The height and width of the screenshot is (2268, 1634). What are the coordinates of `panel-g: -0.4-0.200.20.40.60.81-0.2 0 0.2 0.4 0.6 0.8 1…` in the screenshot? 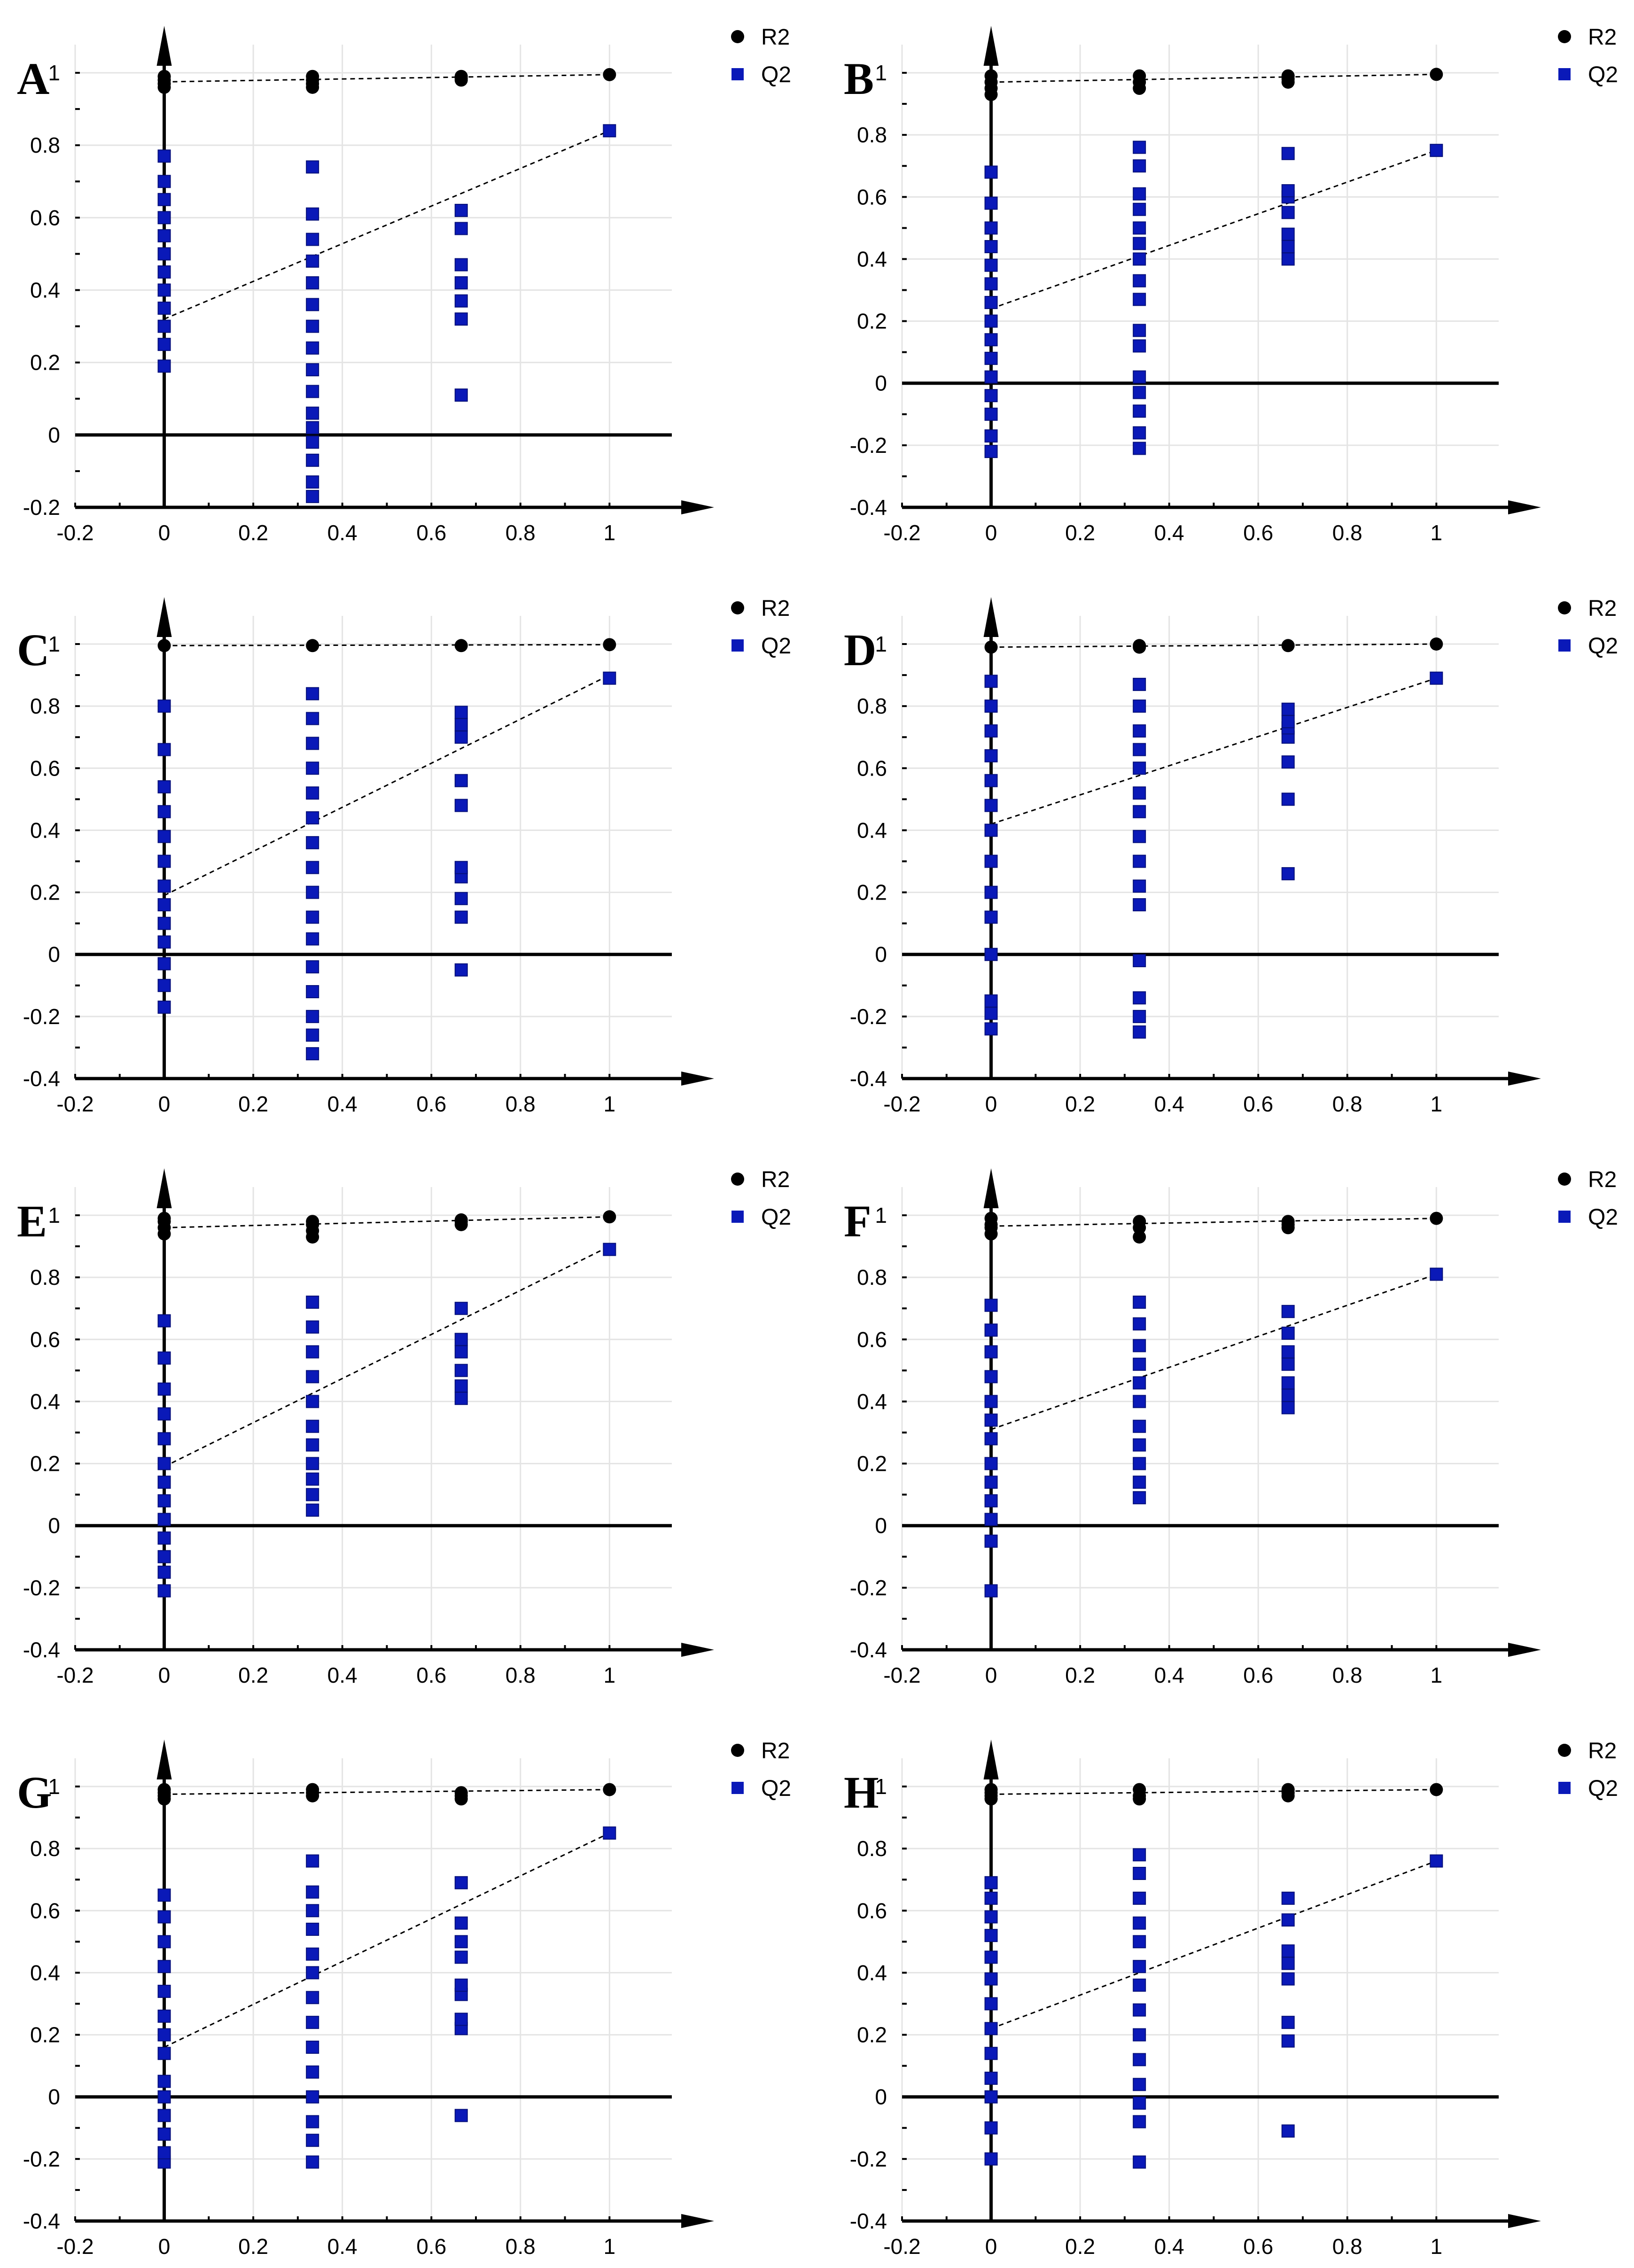 It's located at (404, 1999).